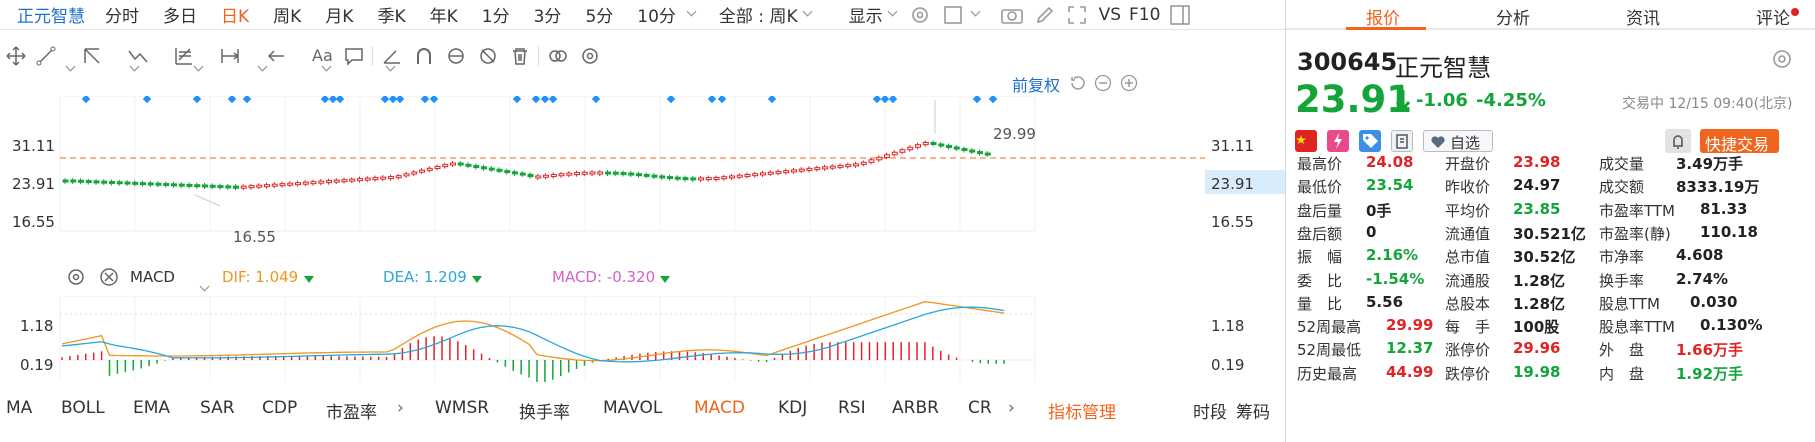 The image size is (1815, 442). I want to click on macd-chart, so click(642, 339).